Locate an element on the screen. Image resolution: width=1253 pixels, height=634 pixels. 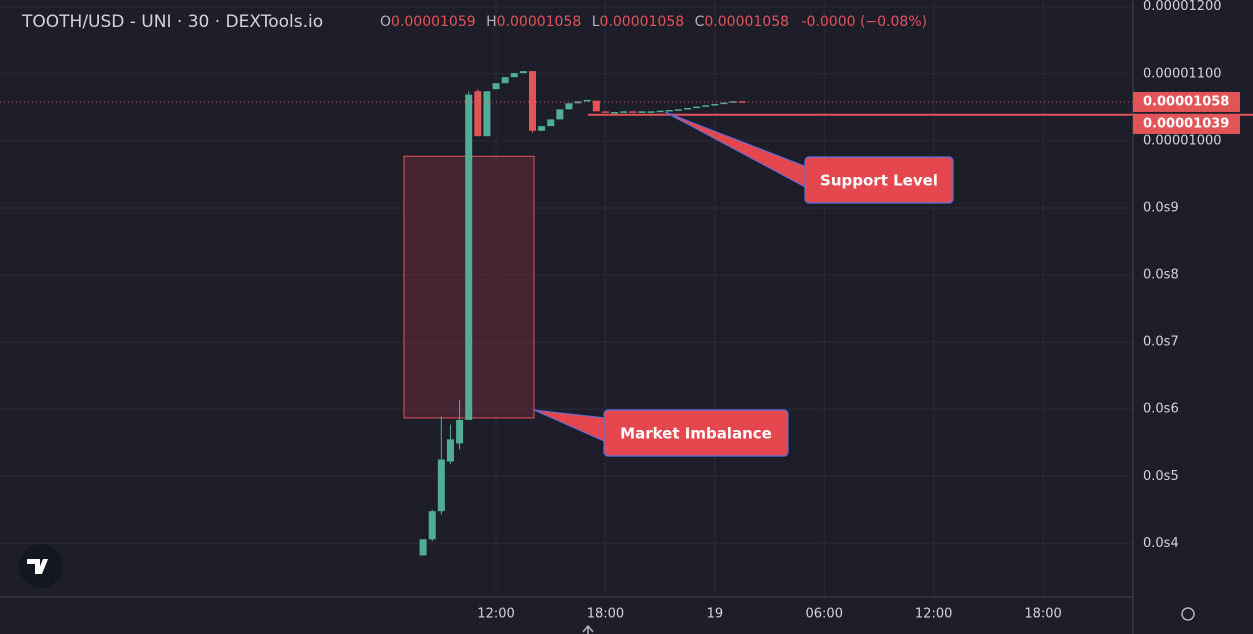
price-badge-label: 0.00001039 is located at coordinates (1186, 123).